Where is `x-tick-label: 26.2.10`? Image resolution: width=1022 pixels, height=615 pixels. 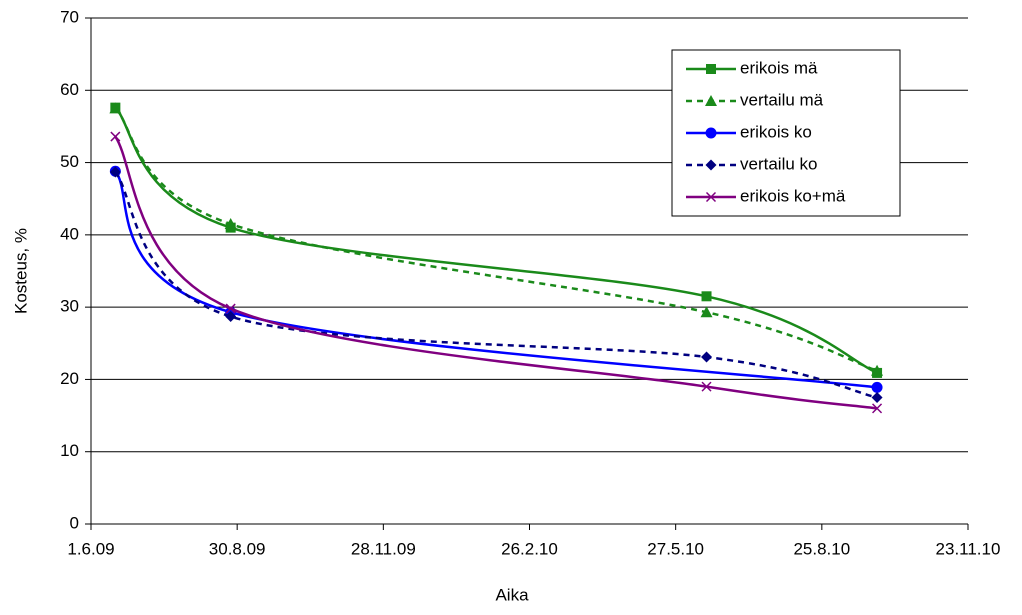 x-tick-label: 26.2.10 is located at coordinates (529, 548).